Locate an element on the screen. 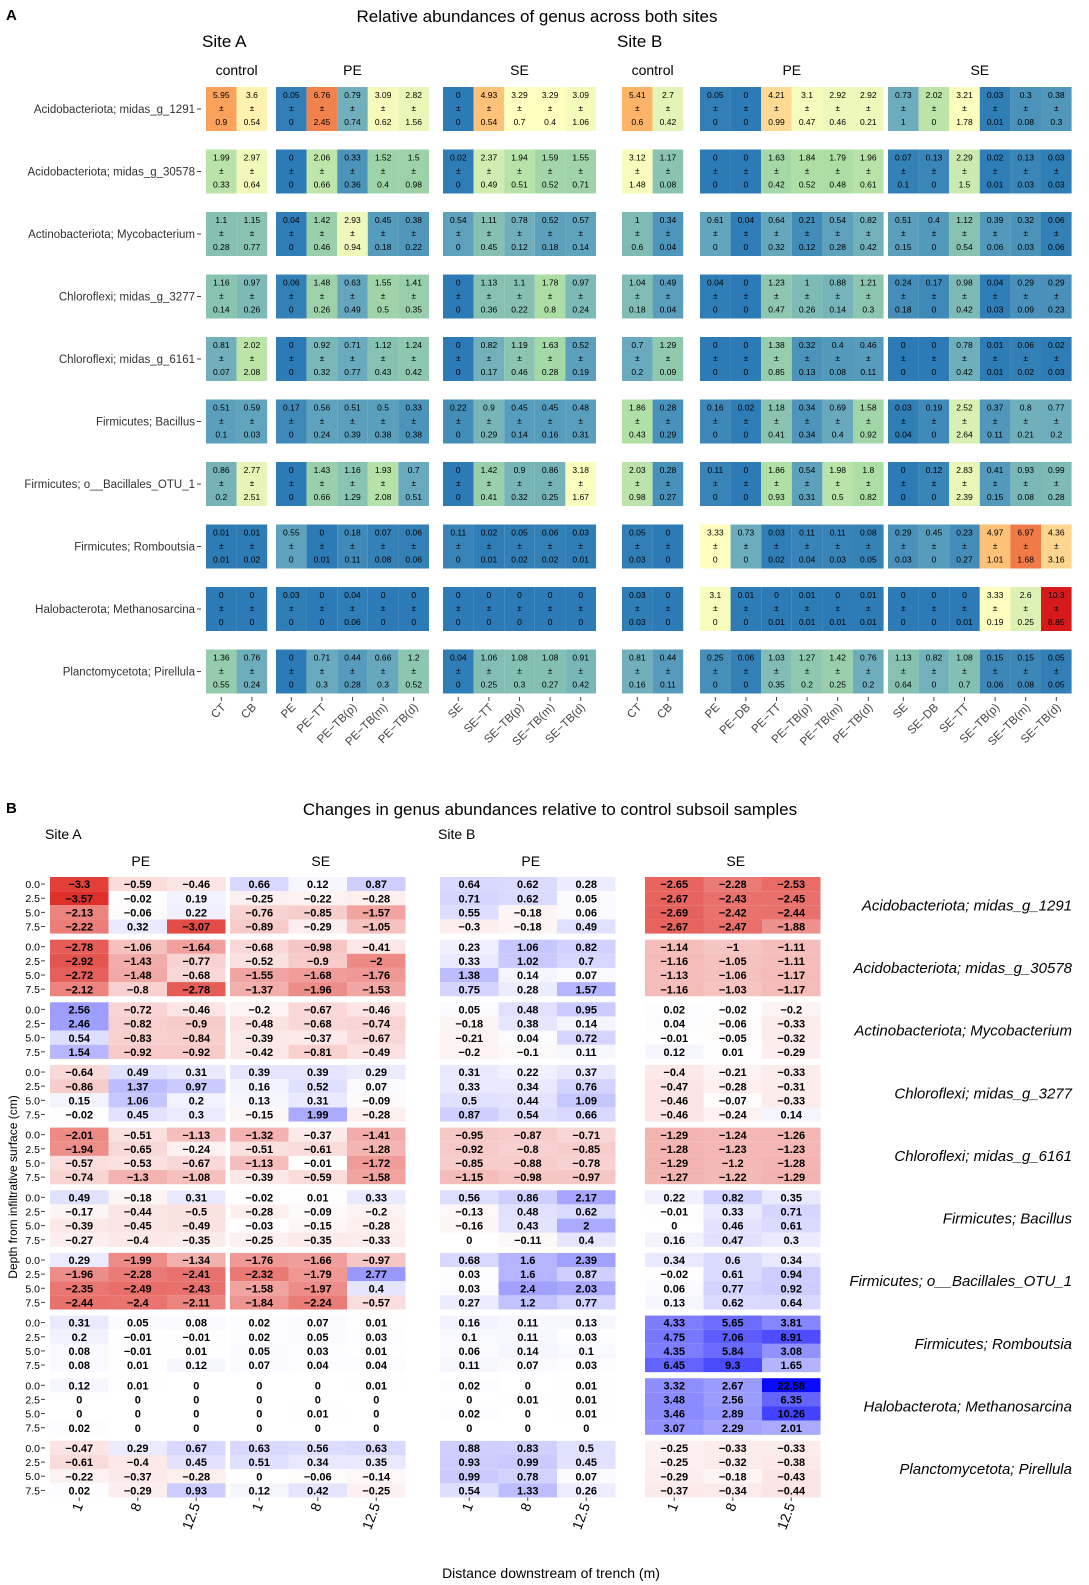  panel-a-x-tick-label: PE is located at coordinates (713, 711).